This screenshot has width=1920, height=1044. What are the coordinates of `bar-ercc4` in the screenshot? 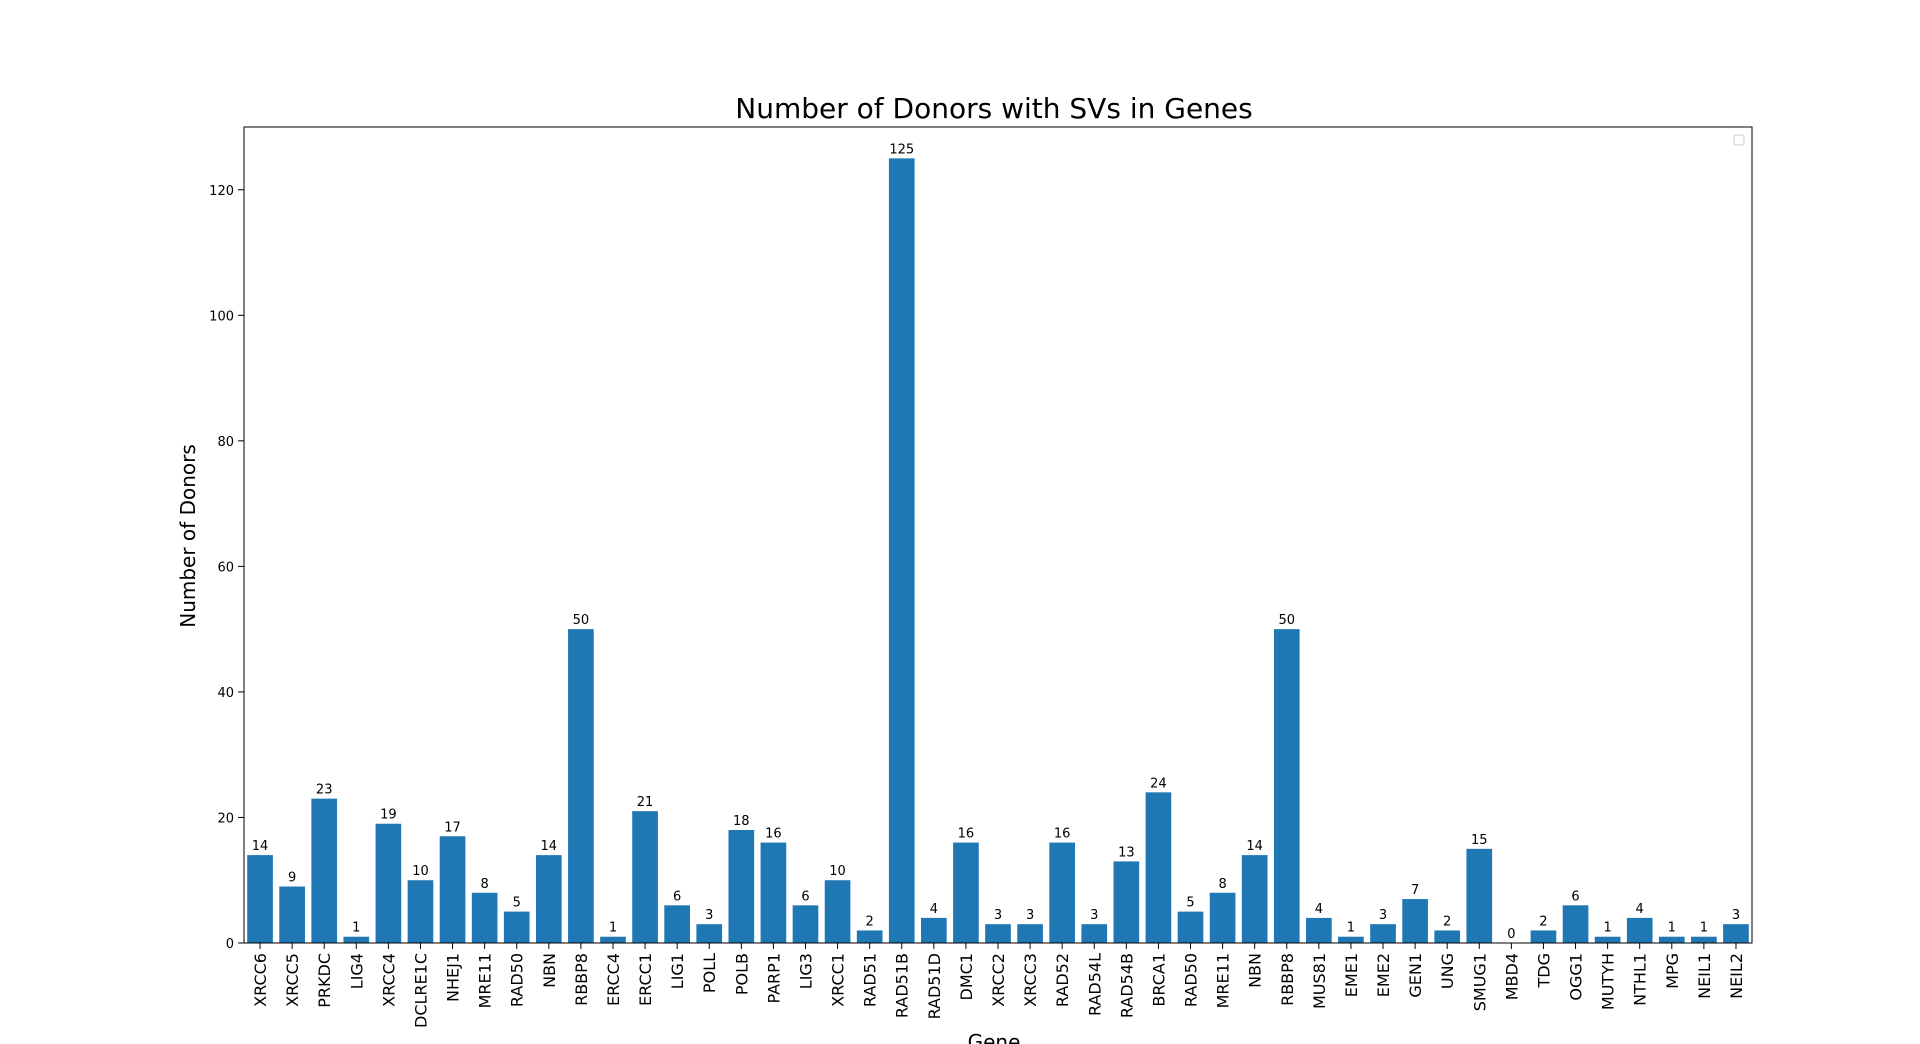 It's located at (613, 939).